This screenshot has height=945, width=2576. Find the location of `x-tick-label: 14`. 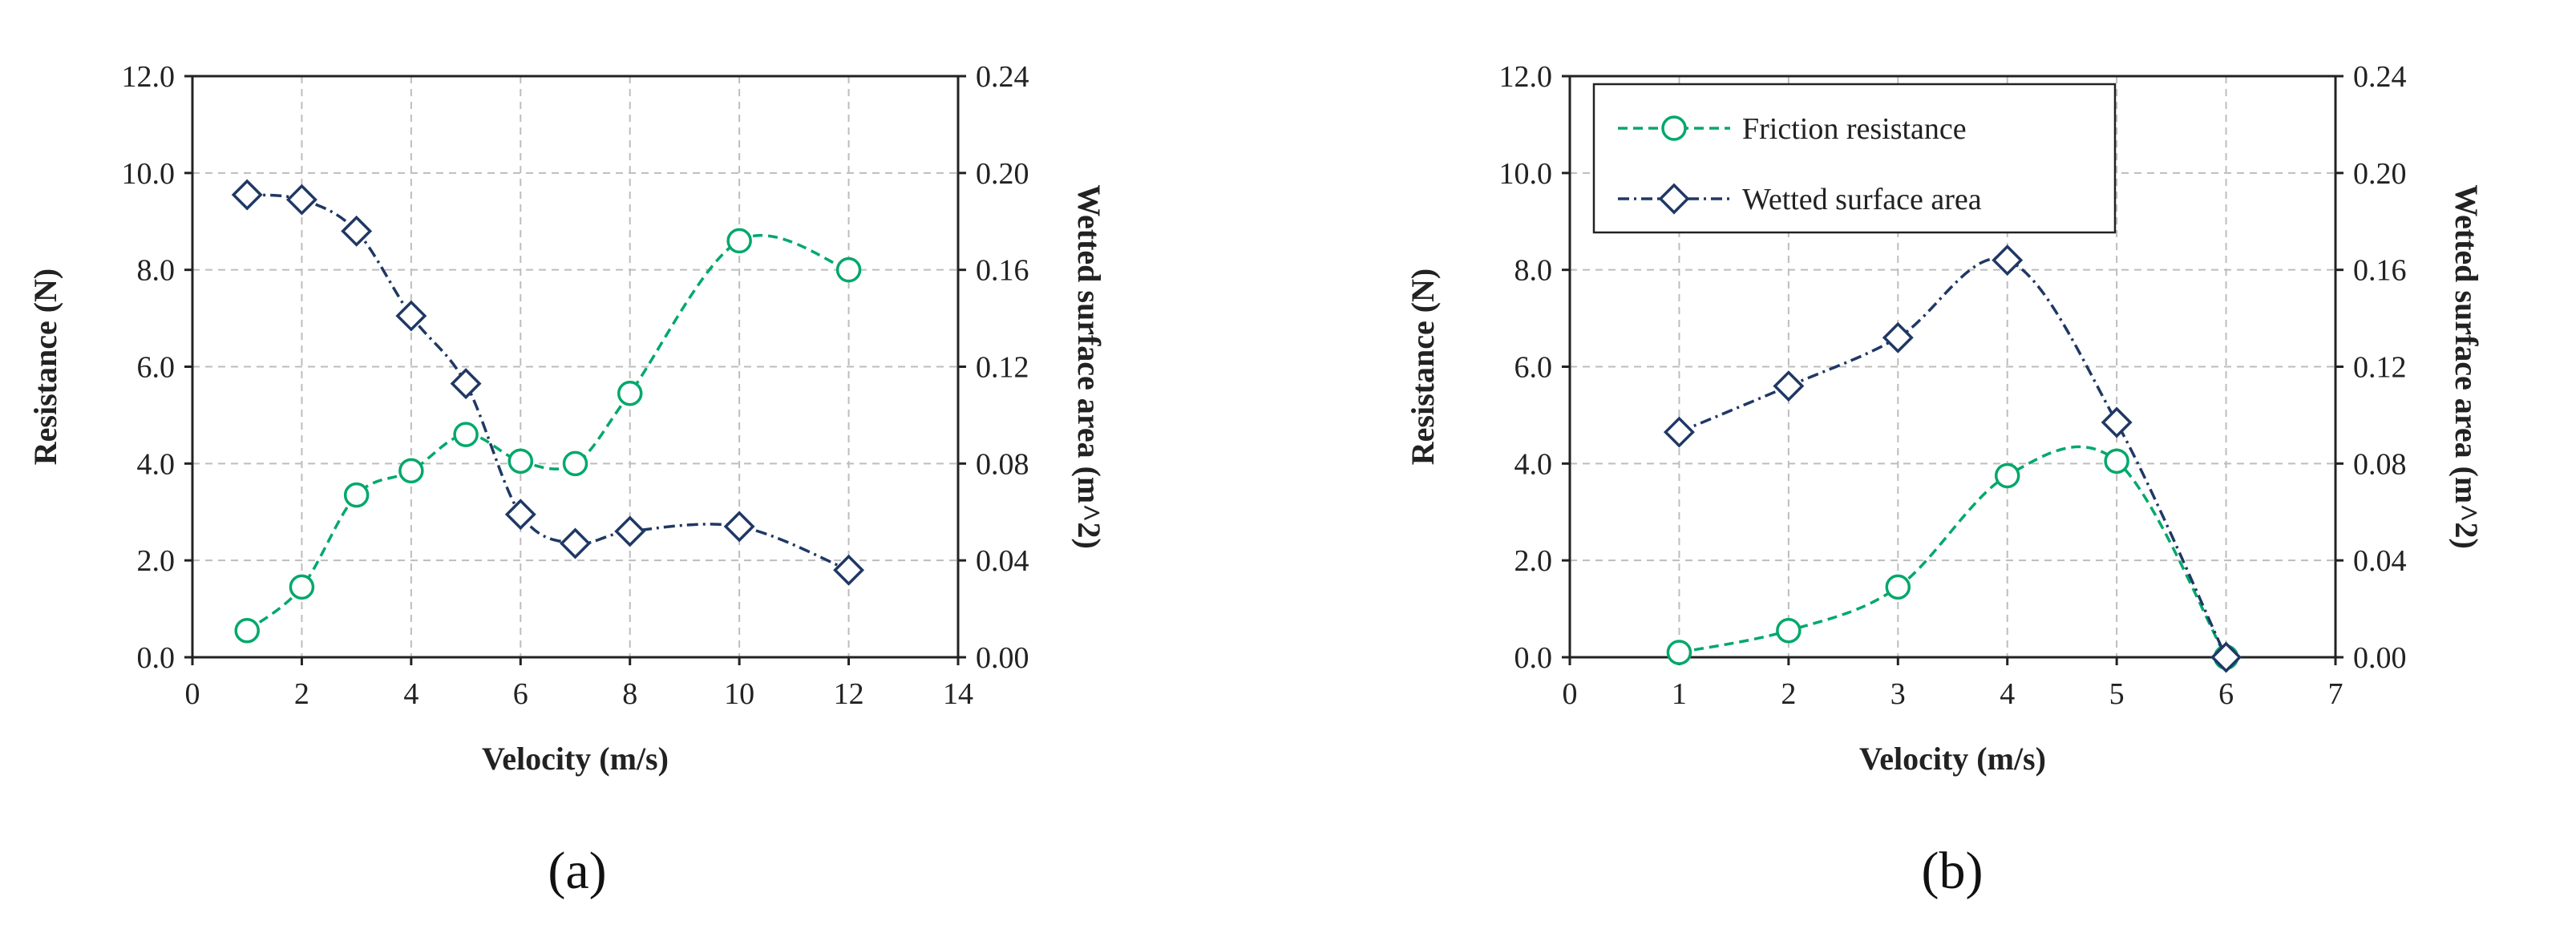

x-tick-label: 14 is located at coordinates (958, 694).